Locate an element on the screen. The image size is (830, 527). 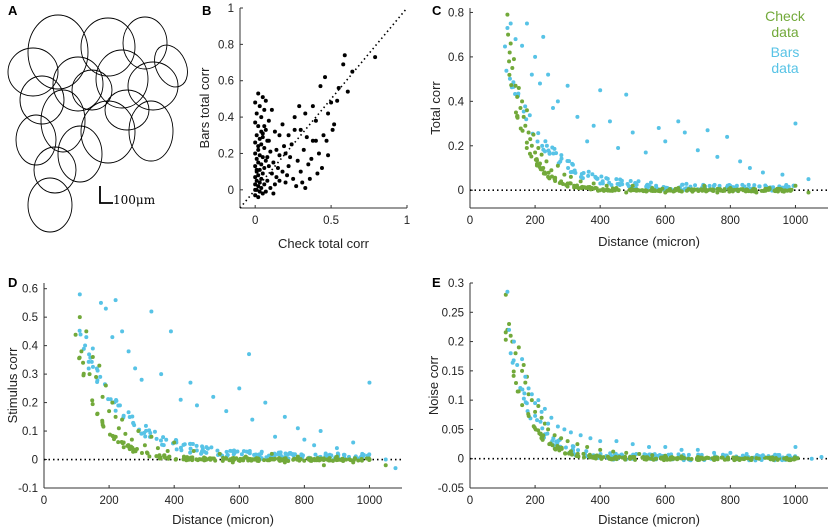
x-tick-label: 400 is located at coordinates (600, 221).